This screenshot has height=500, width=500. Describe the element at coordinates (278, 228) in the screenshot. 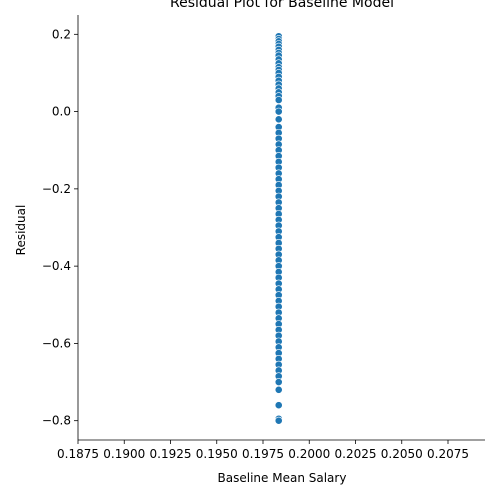

I see `data-points` at that location.